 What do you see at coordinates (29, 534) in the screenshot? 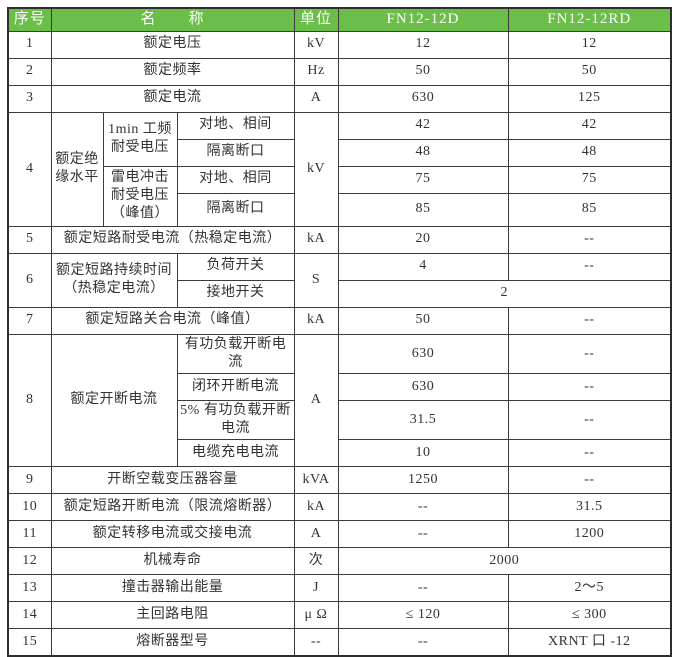
I see `cell-no-11: 11` at bounding box center [29, 534].